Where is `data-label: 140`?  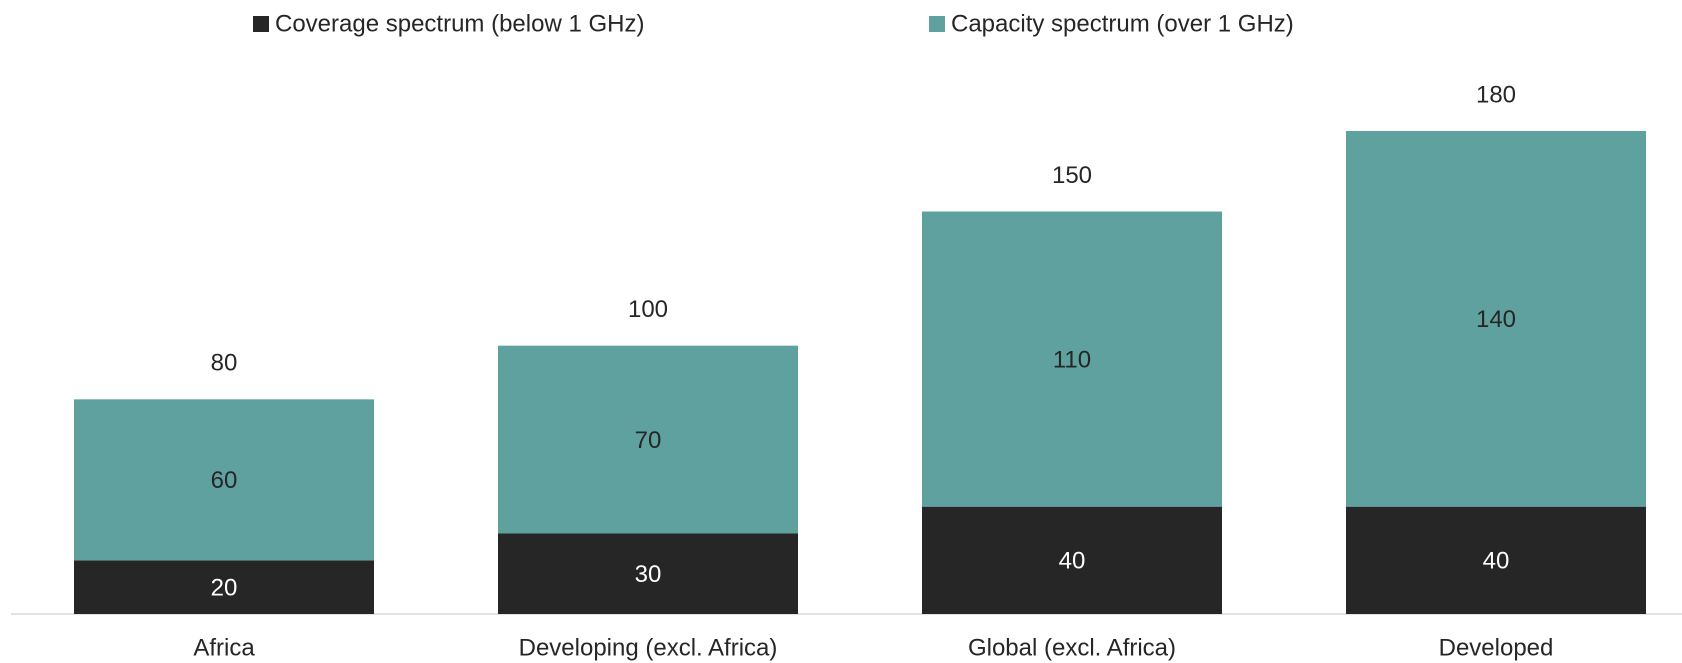
data-label: 140 is located at coordinates (1496, 319).